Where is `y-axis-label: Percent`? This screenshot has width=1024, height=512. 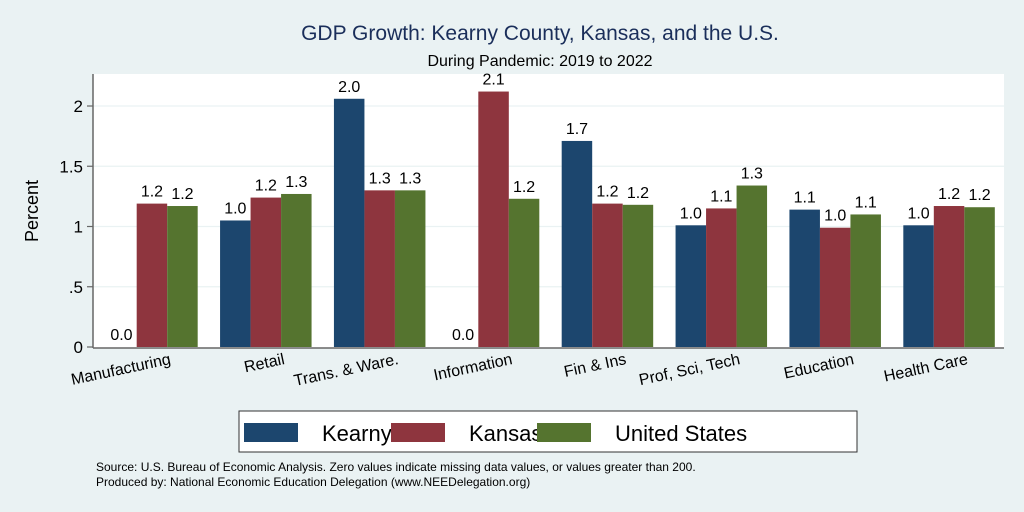 y-axis-label: Percent is located at coordinates (32, 211).